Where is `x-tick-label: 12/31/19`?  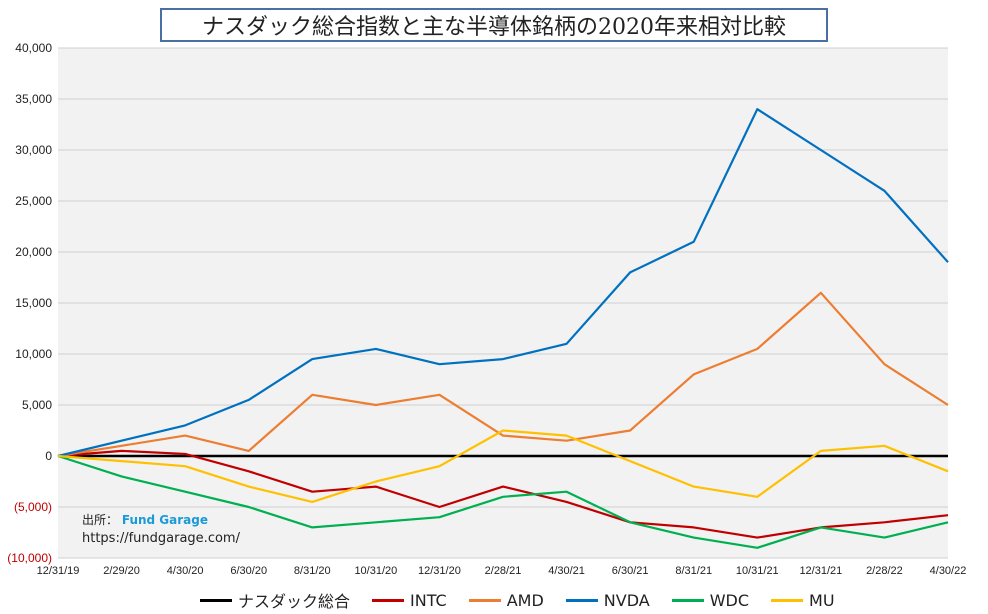
x-tick-label: 12/31/19 is located at coordinates (58, 571).